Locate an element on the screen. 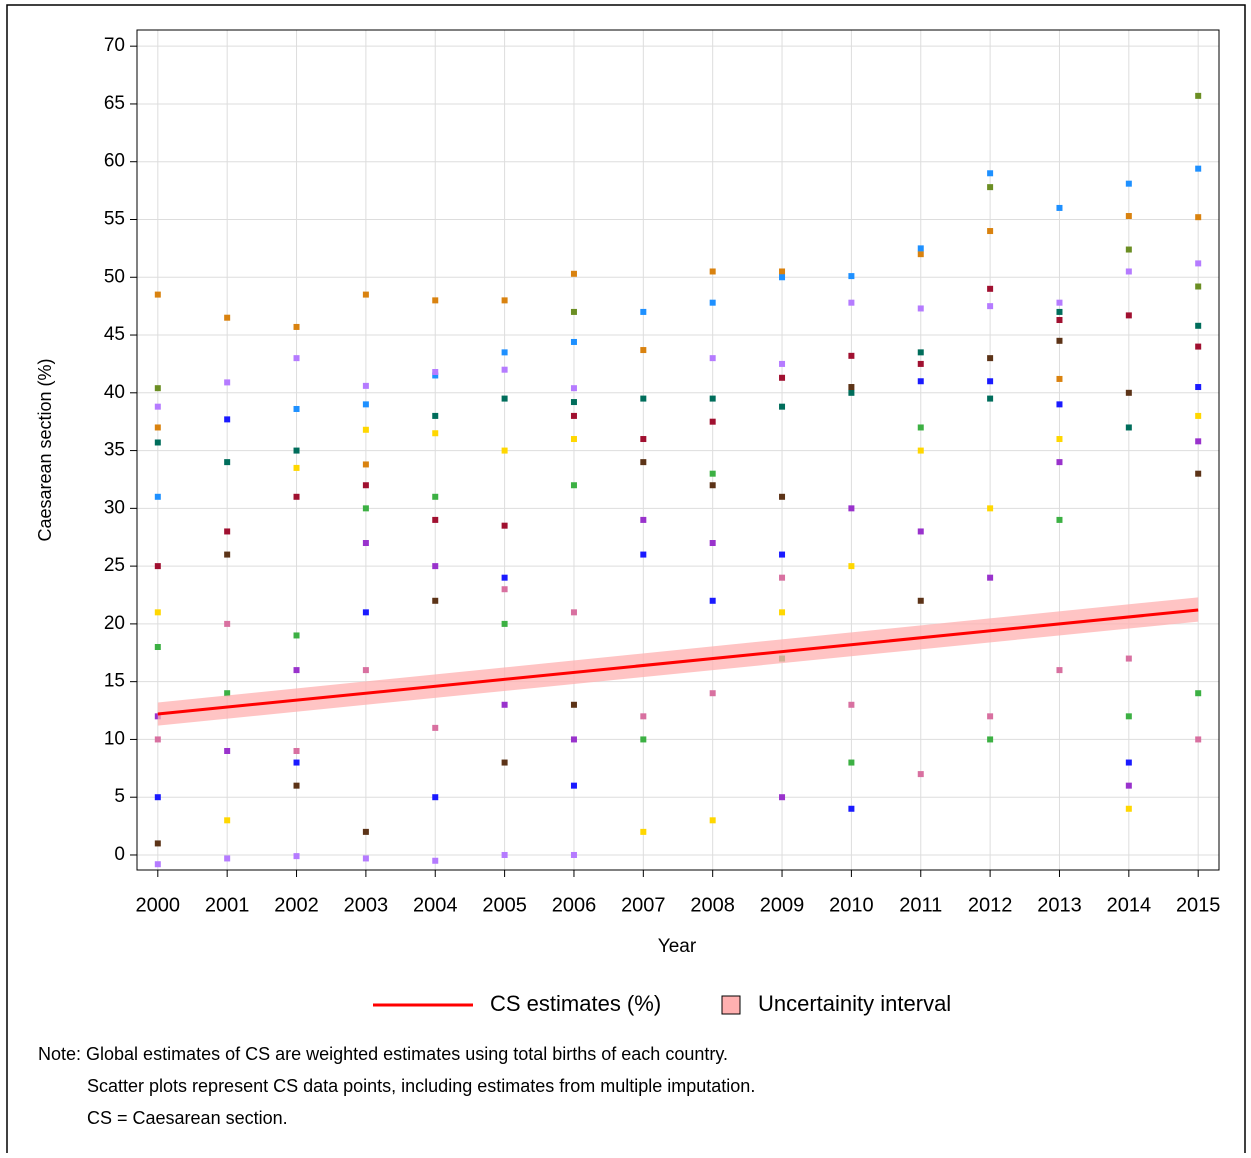  x-tick-label: 2007 is located at coordinates (643, 905).